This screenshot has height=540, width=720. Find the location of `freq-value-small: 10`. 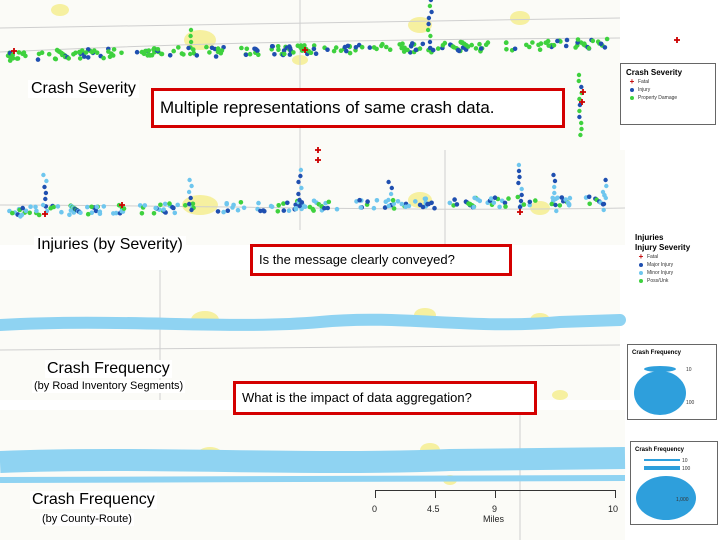

freq-value-small: 10 is located at coordinates (689, 370).